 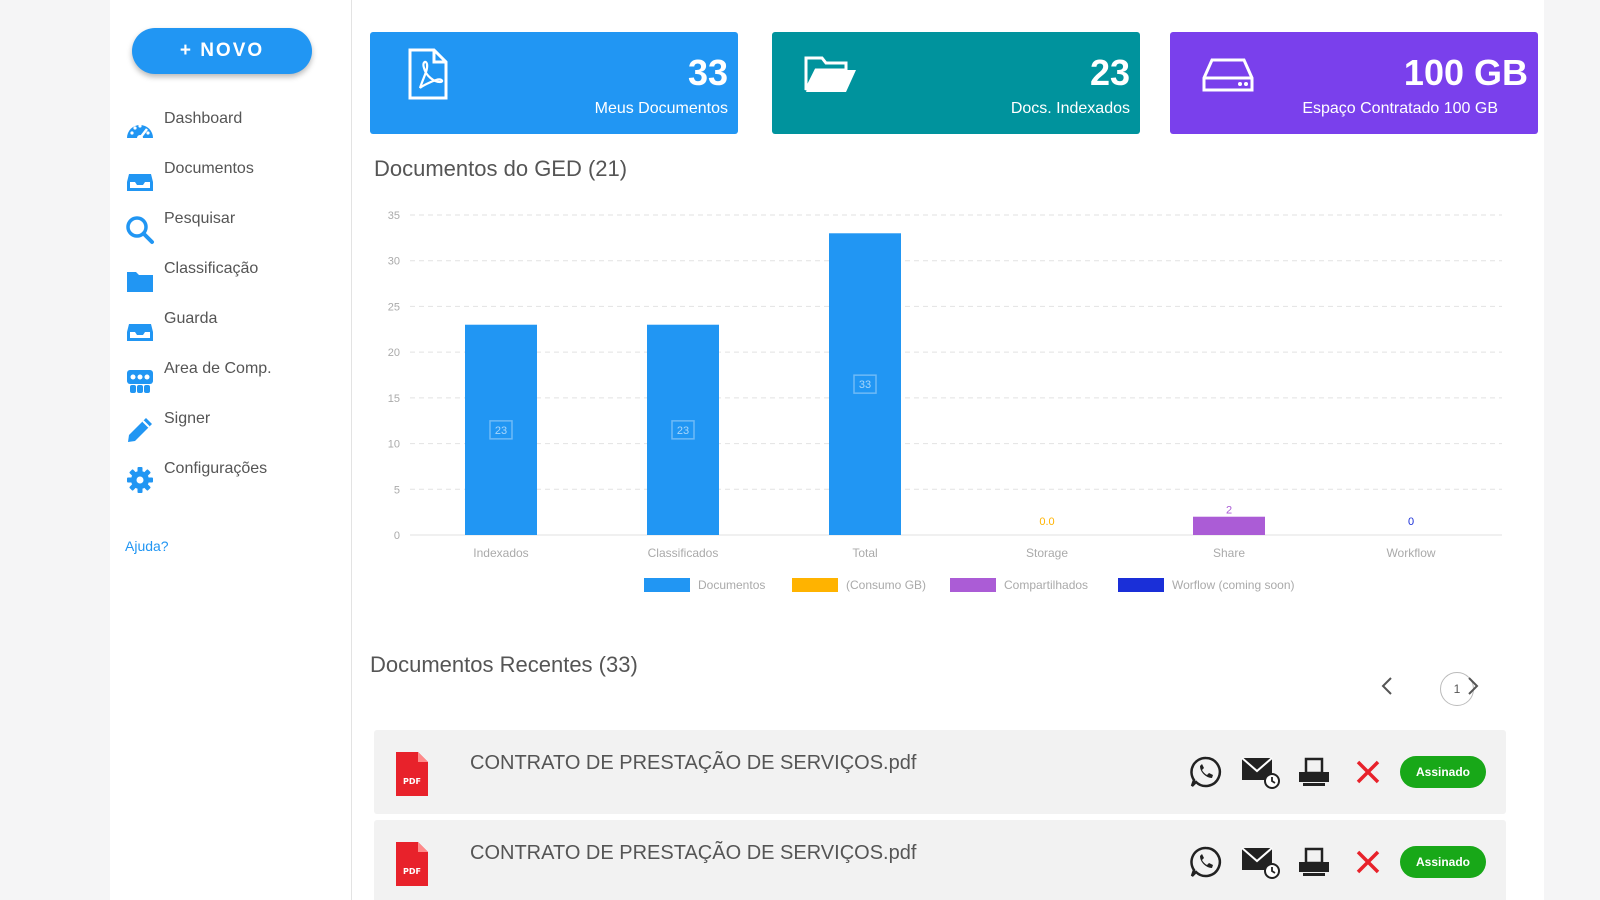 What do you see at coordinates (1411, 522) in the screenshot?
I see `data-label: 0` at bounding box center [1411, 522].